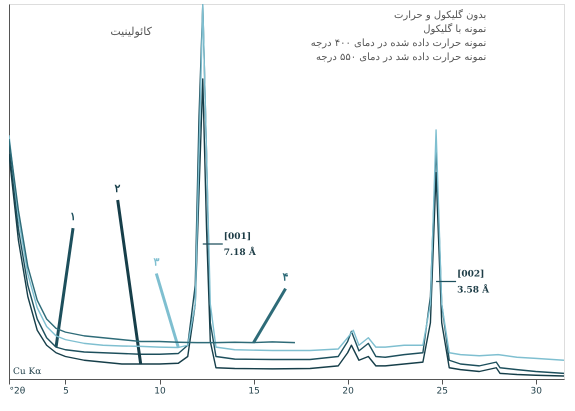 The height and width of the screenshot is (411, 575). I want to click on x-tick-label: 20, so click(348, 391).